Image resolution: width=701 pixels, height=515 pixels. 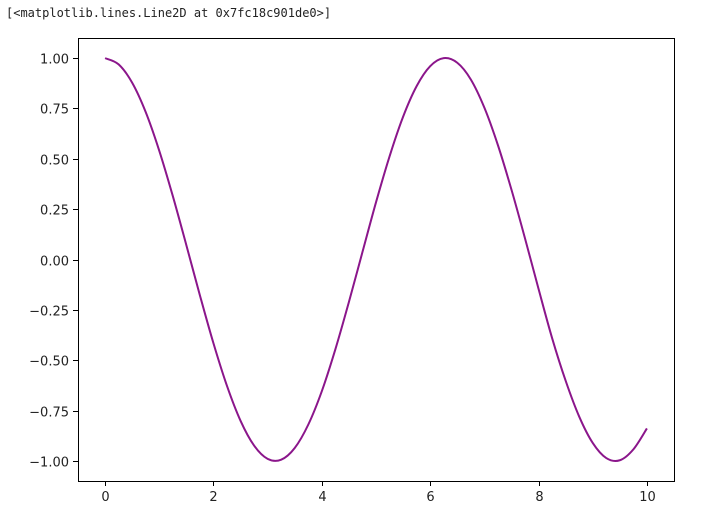 What do you see at coordinates (322, 497) in the screenshot?
I see `x-tick-label: 4` at bounding box center [322, 497].